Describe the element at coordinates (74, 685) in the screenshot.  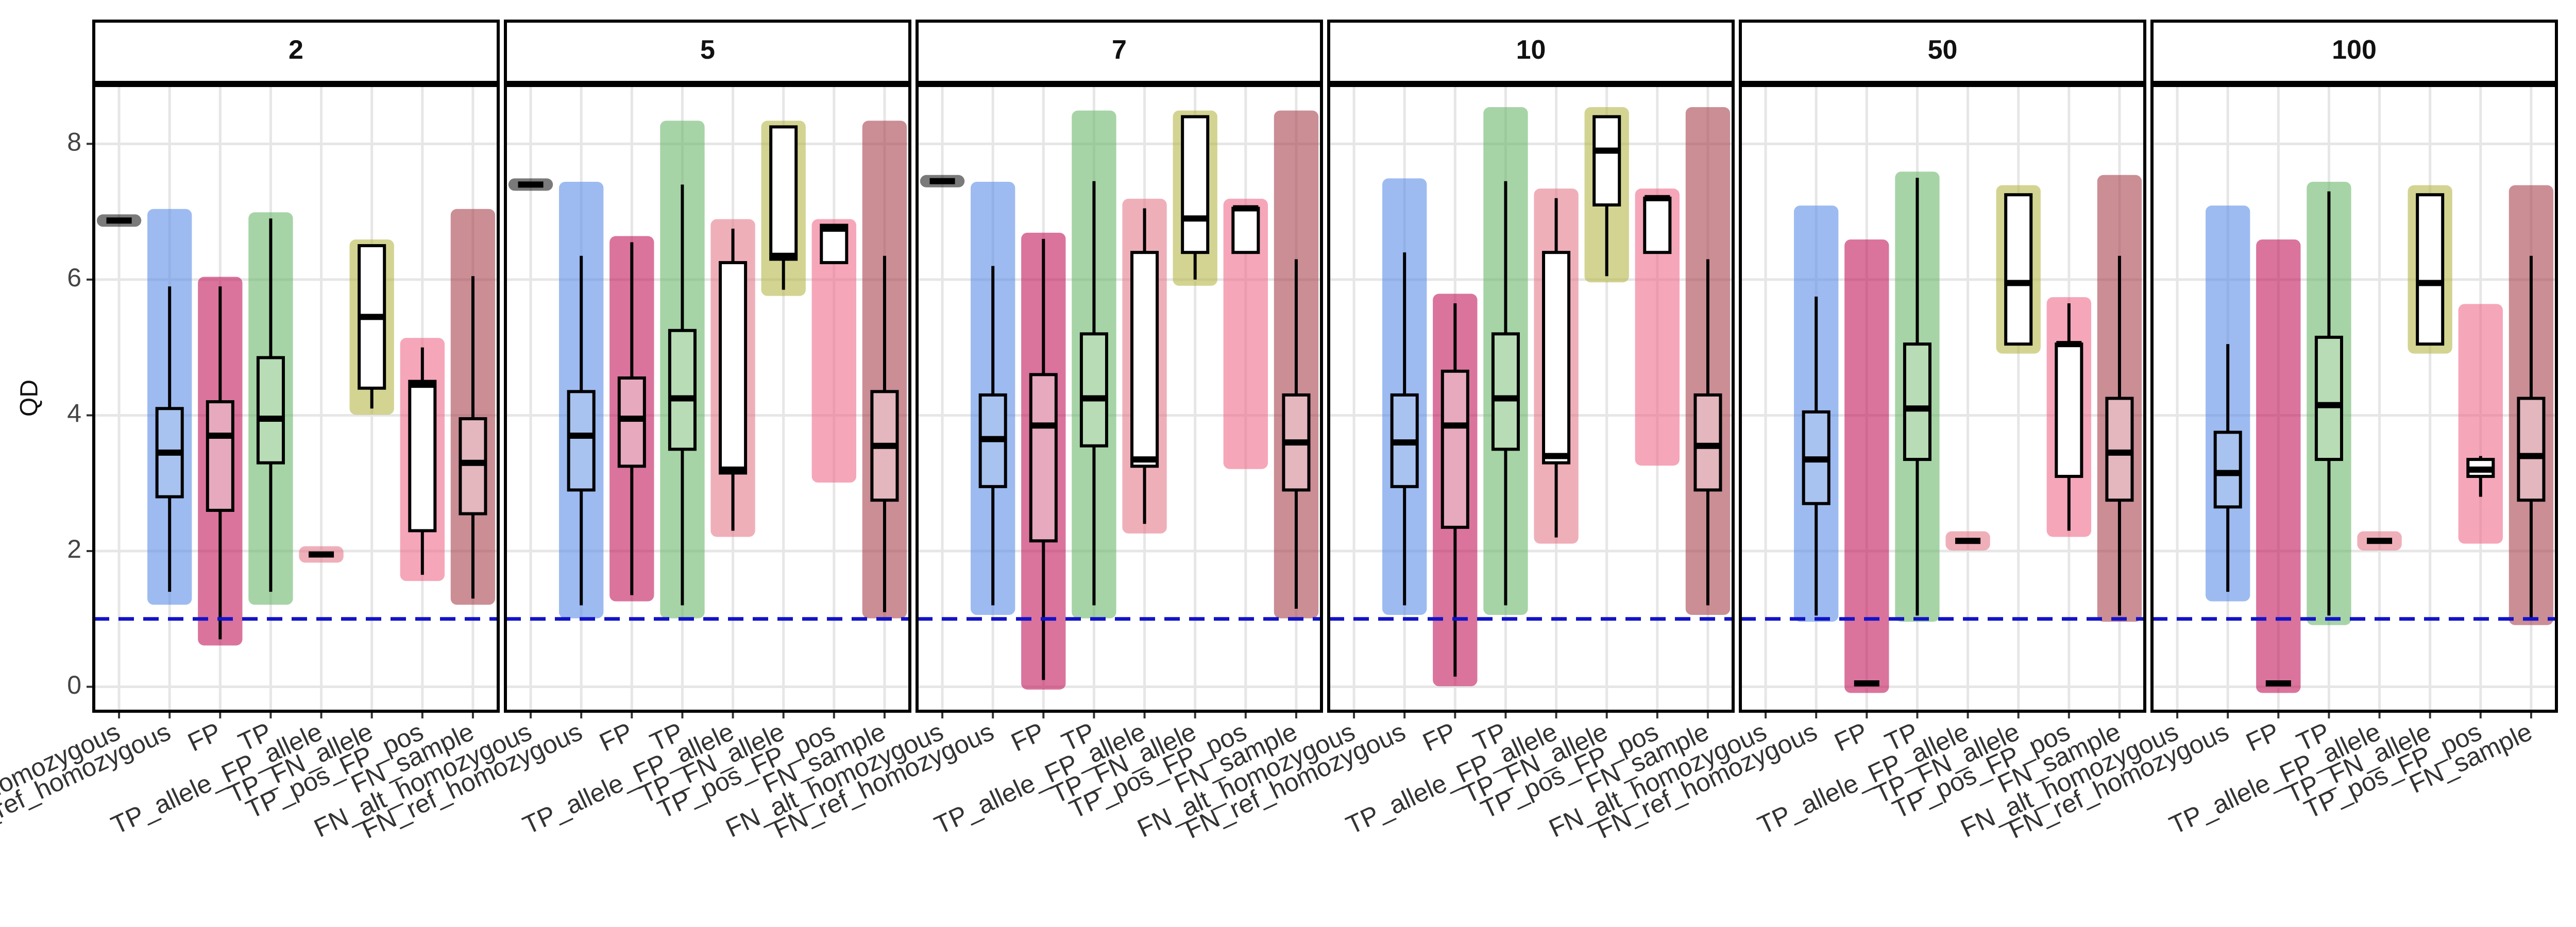
I see `y-tick-label: 0` at that location.